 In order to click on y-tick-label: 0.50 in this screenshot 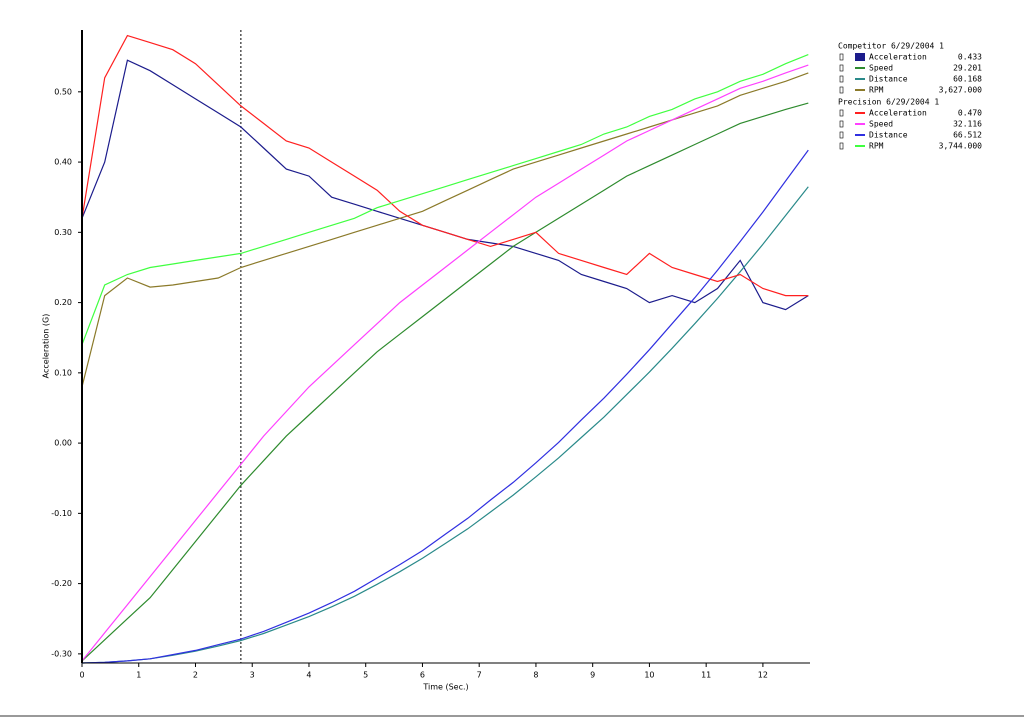, I will do `click(63, 91)`.